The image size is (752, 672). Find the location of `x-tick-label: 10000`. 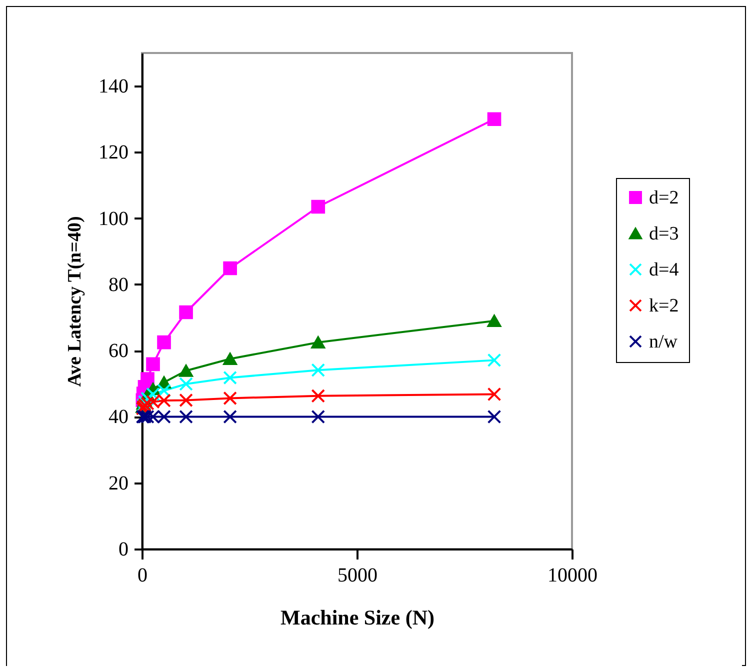

x-tick-label: 10000 is located at coordinates (573, 575).